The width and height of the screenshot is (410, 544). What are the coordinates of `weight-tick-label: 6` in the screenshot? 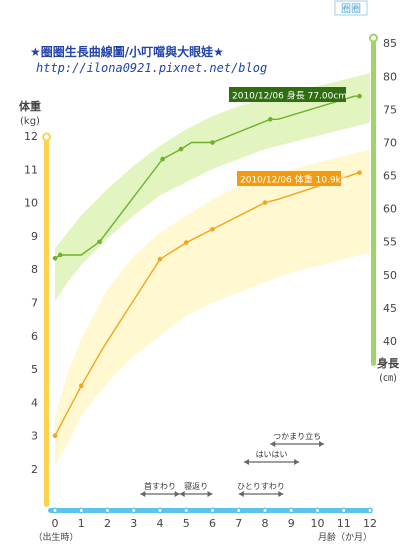 It's located at (34, 336).